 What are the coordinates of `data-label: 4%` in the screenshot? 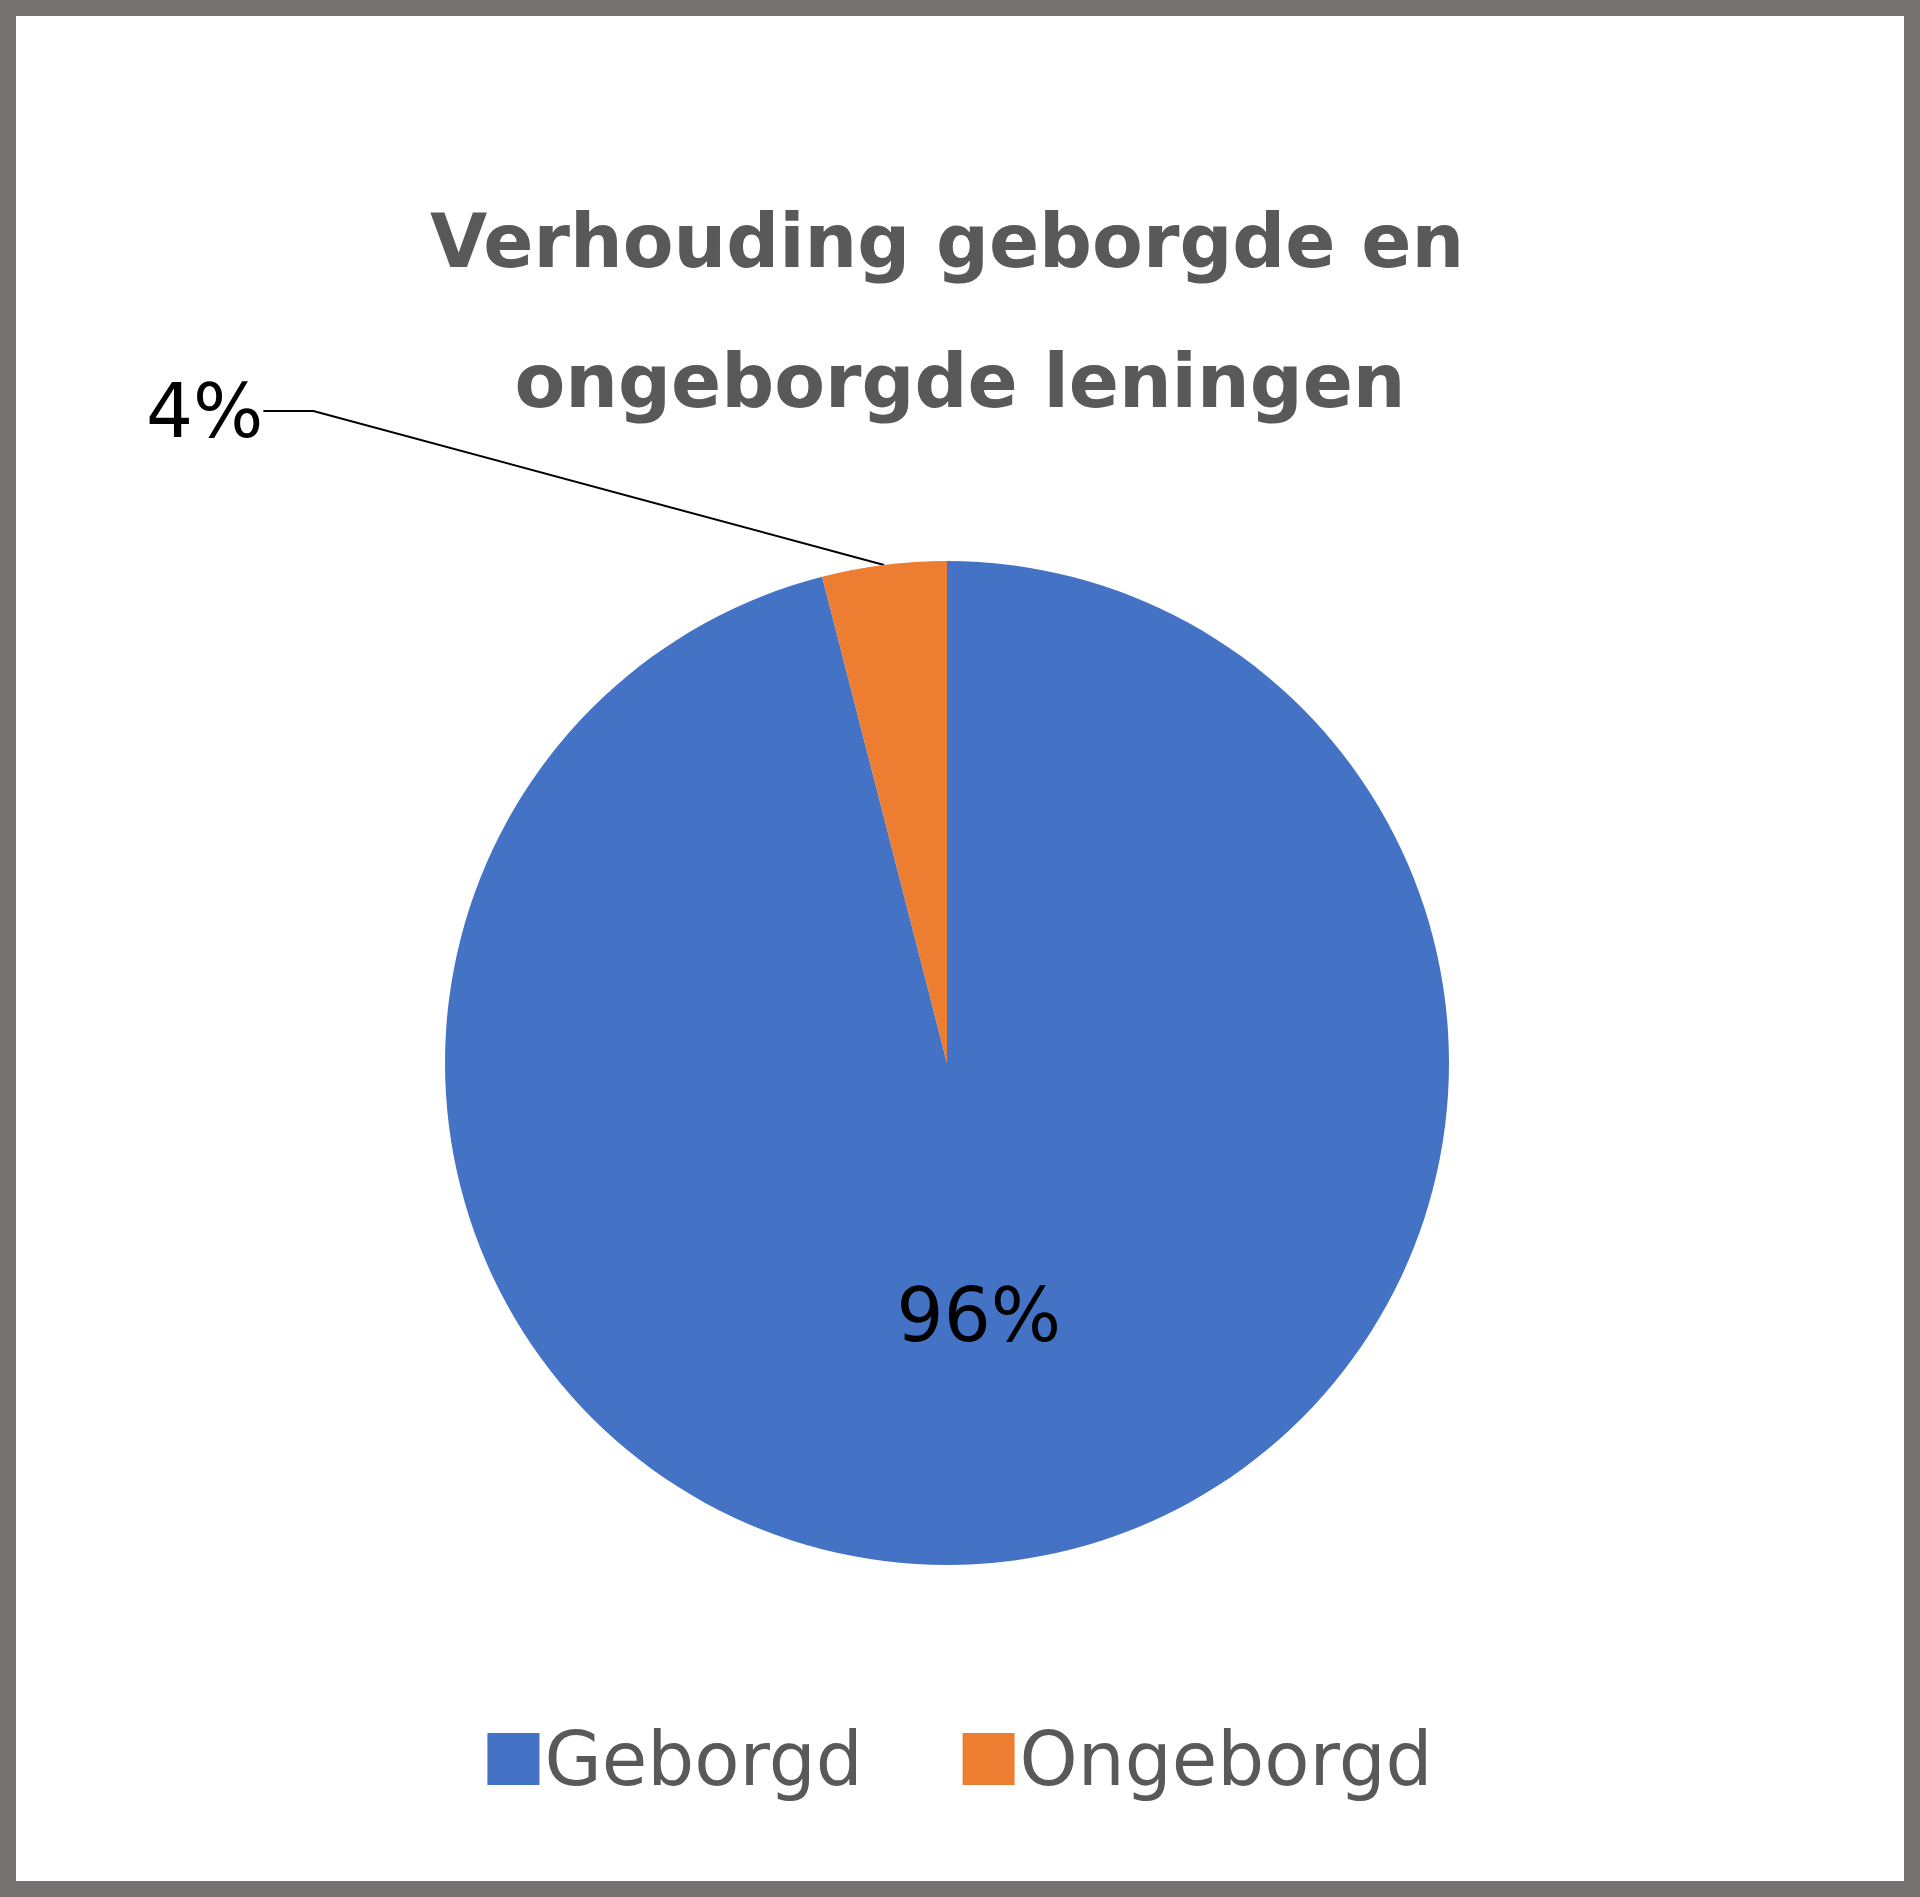 It's located at (205, 411).